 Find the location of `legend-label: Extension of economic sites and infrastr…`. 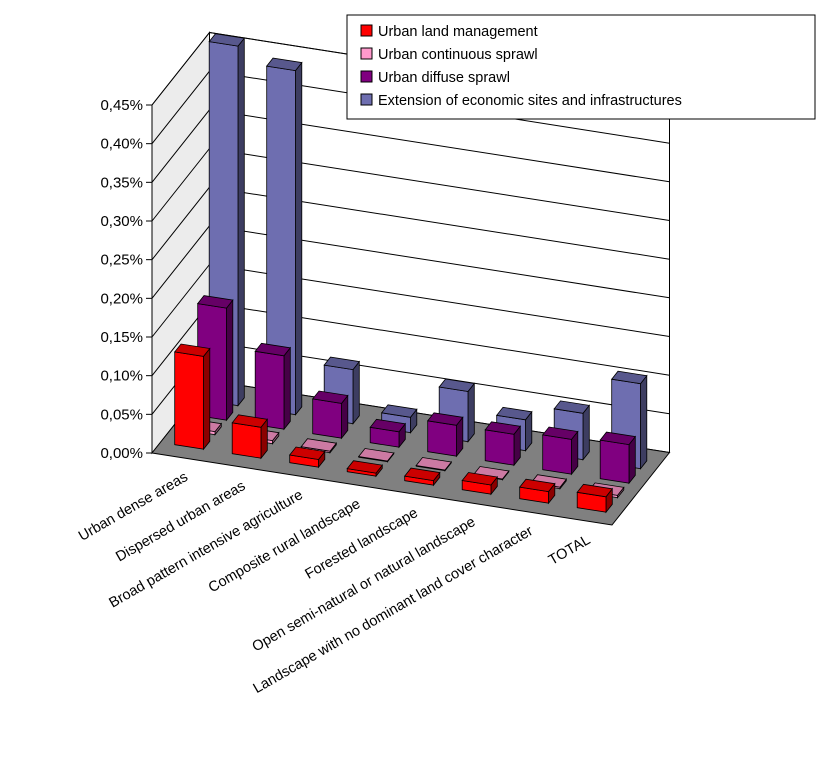

legend-label: Extension of economic sites and infrastr… is located at coordinates (530, 101).